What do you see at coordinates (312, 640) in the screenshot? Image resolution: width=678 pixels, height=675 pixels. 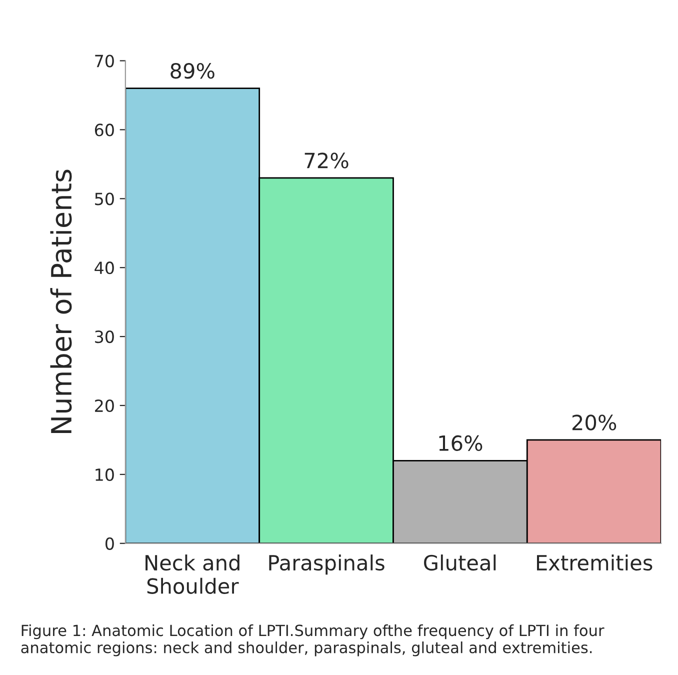 I see `caption: Figure 1: Anatomic Location of LPTI.Summary ofthe frequency of LPTI in four anatomic regions: neck and shoulder, paraspinals, gluteal and extremities.` at bounding box center [312, 640].